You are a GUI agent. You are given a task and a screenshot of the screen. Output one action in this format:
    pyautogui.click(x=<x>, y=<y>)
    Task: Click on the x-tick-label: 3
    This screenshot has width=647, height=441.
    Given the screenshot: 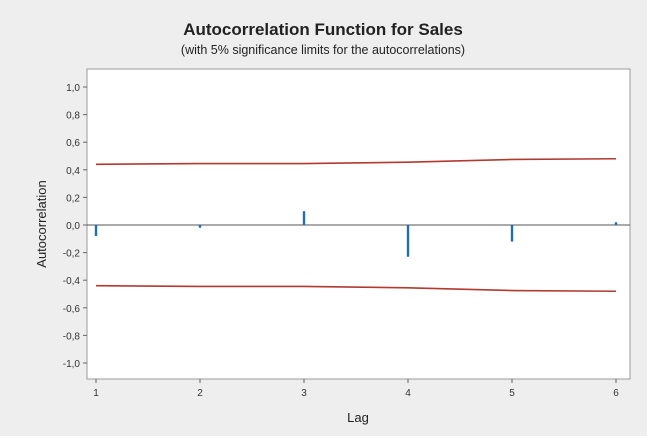 What is the action you would take?
    pyautogui.click(x=304, y=393)
    